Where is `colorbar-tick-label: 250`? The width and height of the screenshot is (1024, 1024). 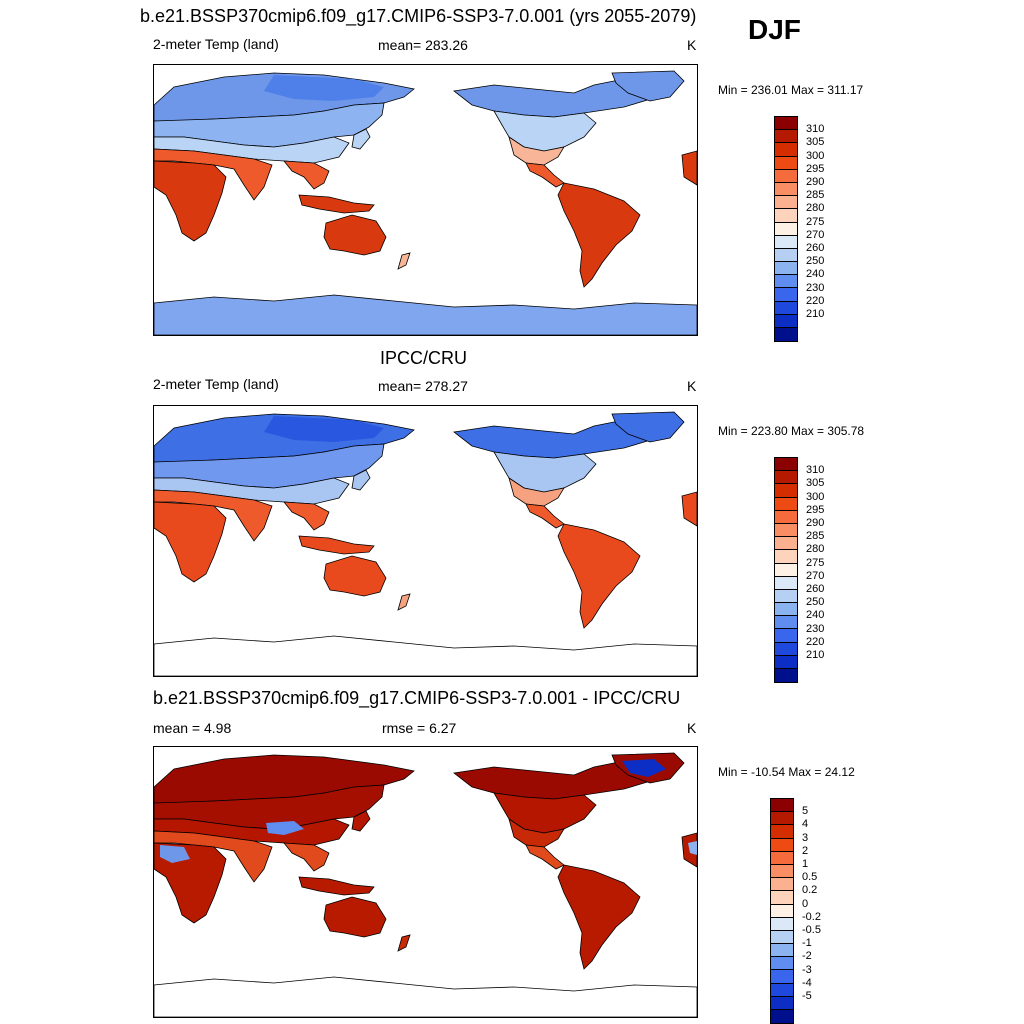 colorbar-tick-label: 250 is located at coordinates (815, 602).